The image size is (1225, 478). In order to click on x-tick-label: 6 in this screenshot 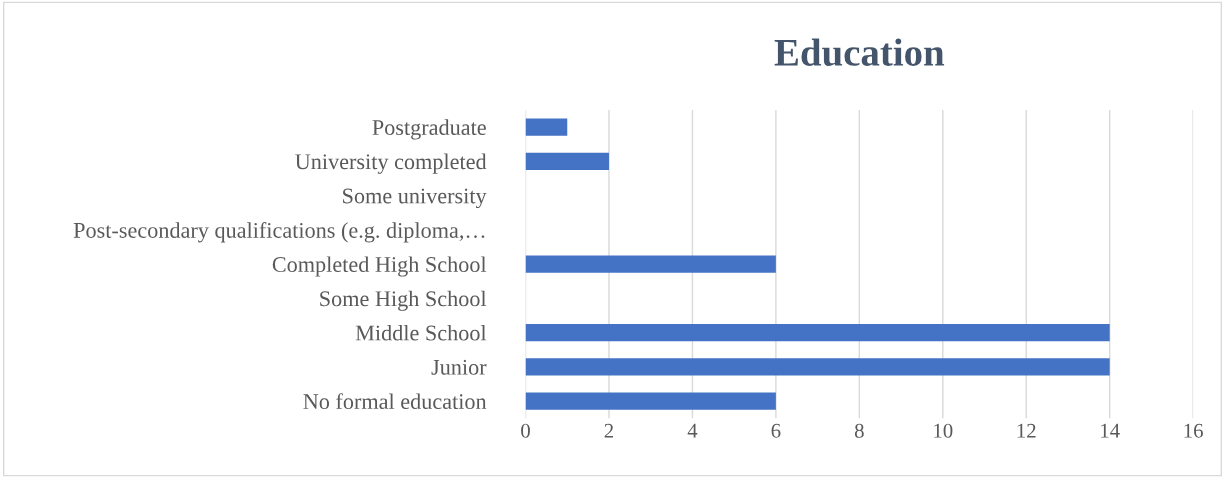, I will do `click(776, 430)`.